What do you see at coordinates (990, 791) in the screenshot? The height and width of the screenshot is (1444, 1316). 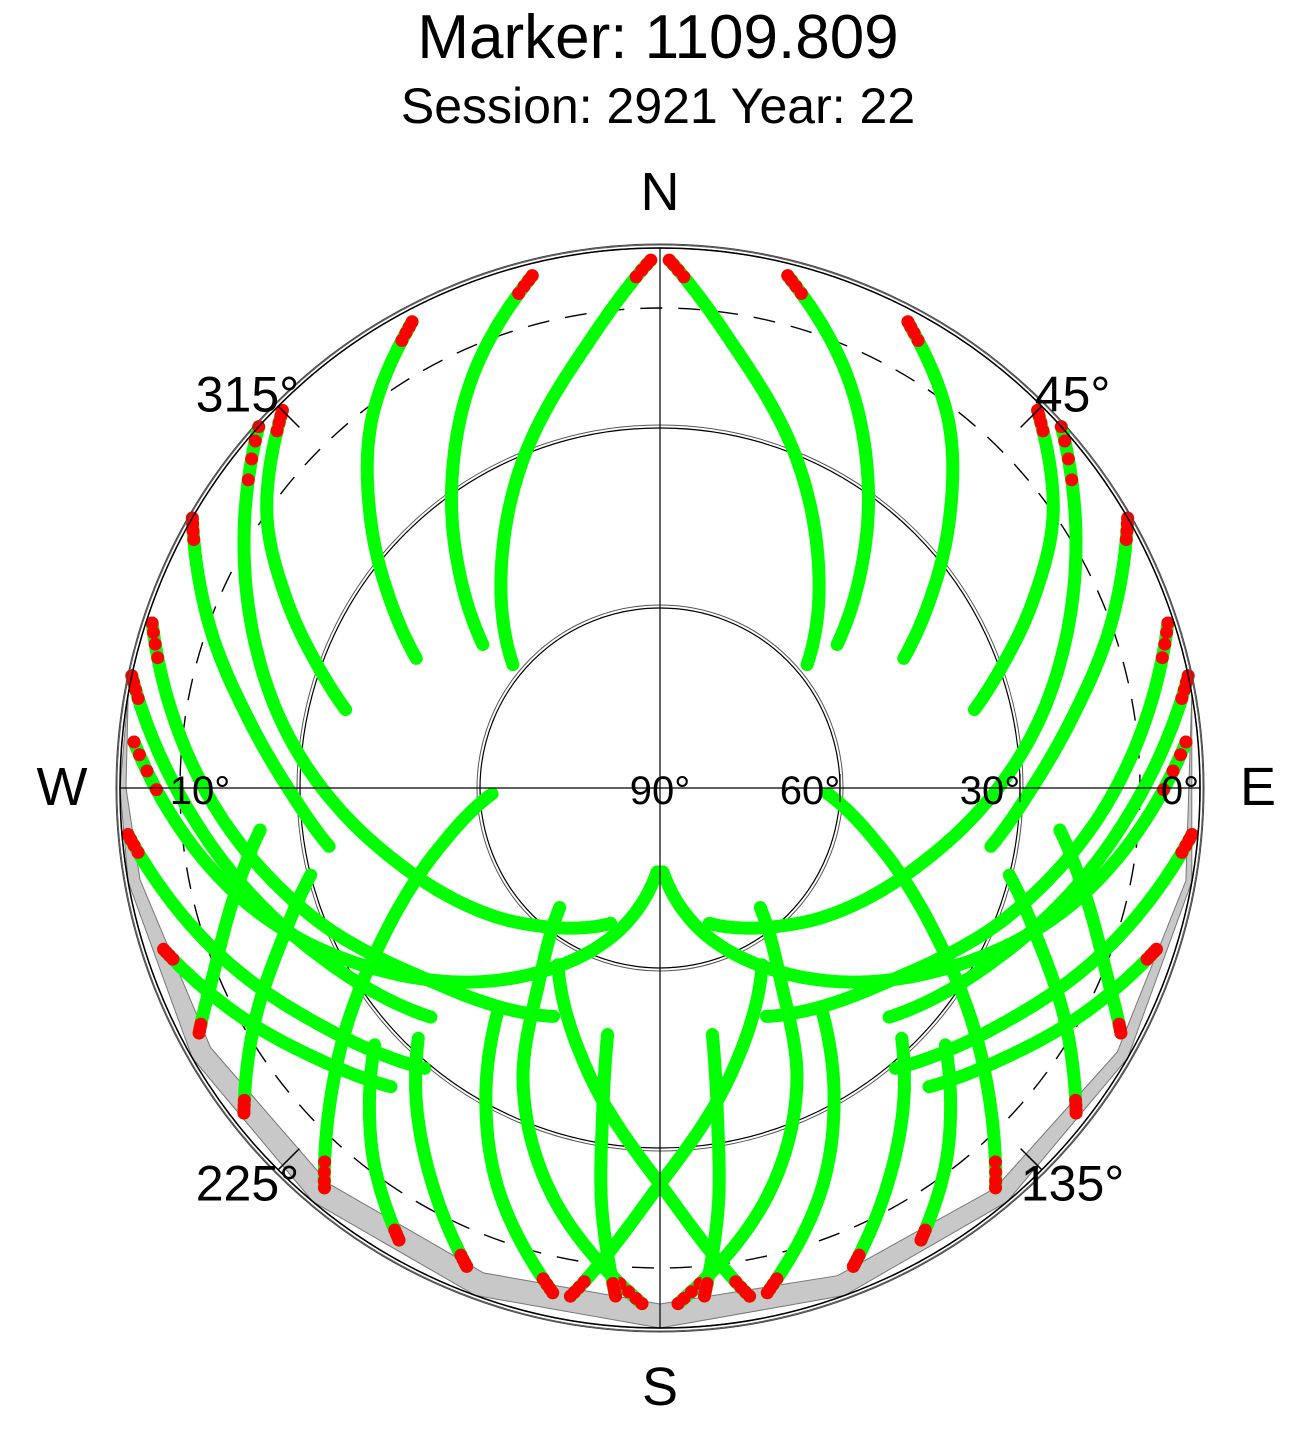 I see `elevation-label-30: 30°` at bounding box center [990, 791].